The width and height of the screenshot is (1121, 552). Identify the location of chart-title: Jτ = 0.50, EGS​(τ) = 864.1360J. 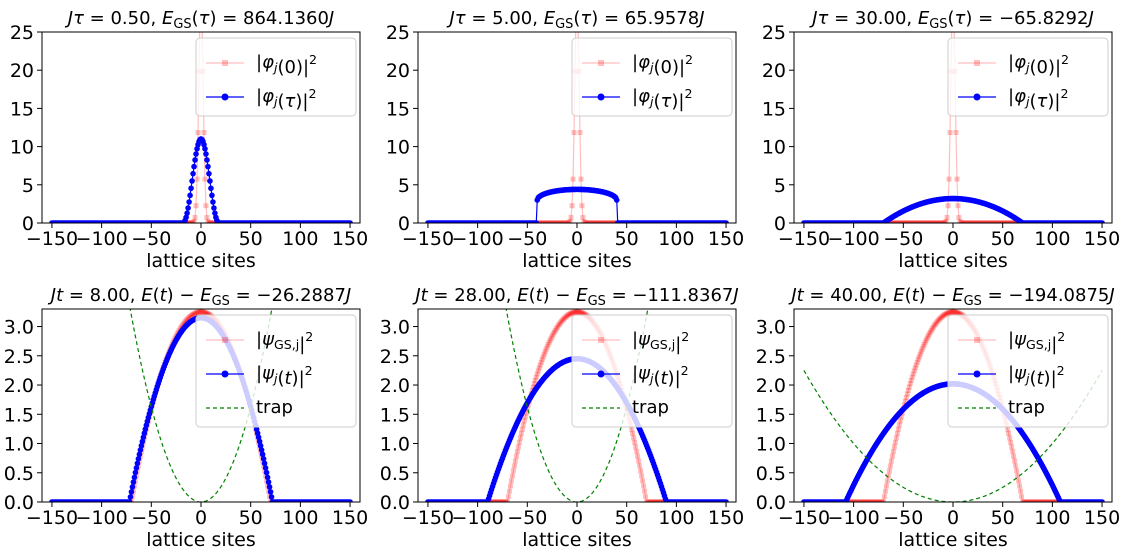
(199, 20).